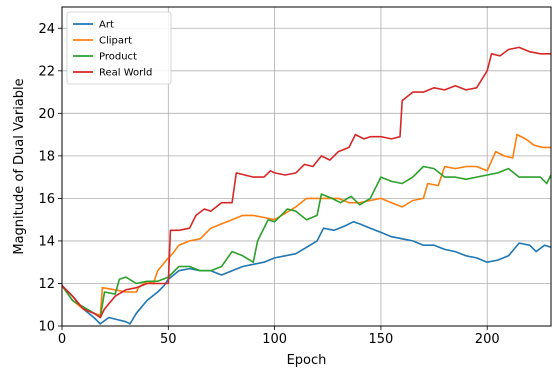 This screenshot has width=552, height=370. Describe the element at coordinates (106, 25) in the screenshot. I see `legend-label: Art` at that location.